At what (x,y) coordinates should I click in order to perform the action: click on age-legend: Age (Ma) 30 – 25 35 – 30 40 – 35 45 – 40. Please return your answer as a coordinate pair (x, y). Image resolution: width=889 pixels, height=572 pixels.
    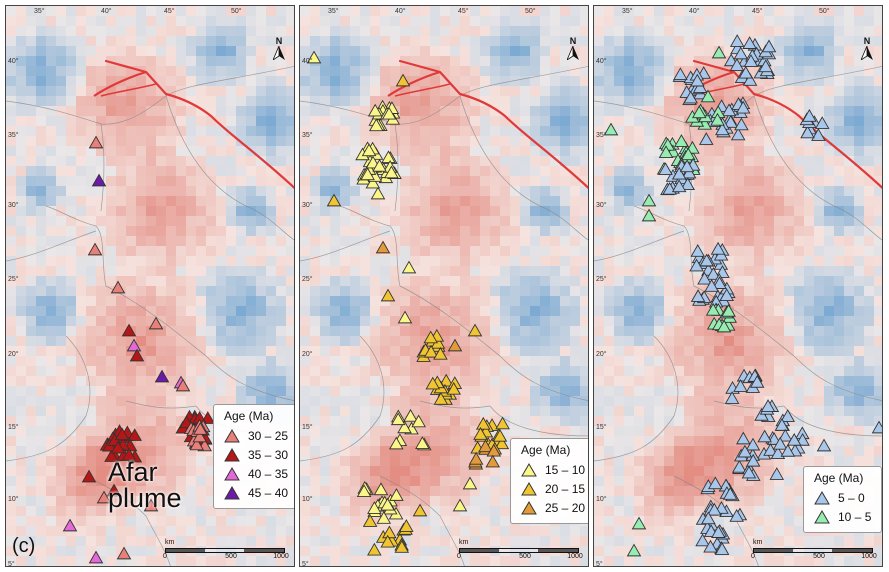
    Looking at the image, I should click on (253, 456).